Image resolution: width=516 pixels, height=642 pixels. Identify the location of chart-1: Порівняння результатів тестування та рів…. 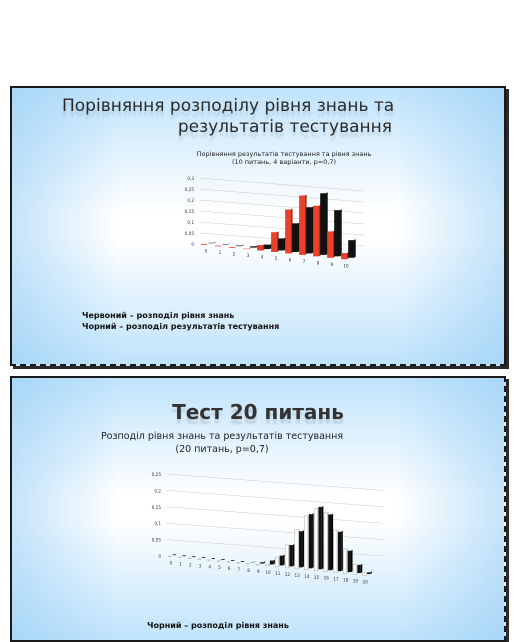
(277, 218).